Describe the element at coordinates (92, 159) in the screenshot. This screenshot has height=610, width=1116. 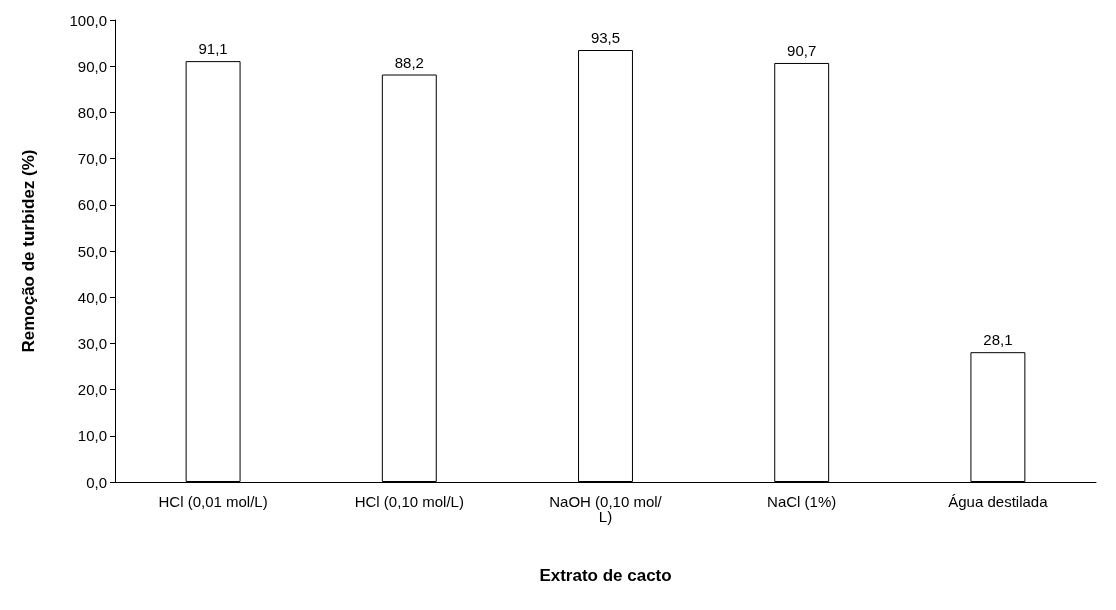
I see `y-tick-label: 70,0` at that location.